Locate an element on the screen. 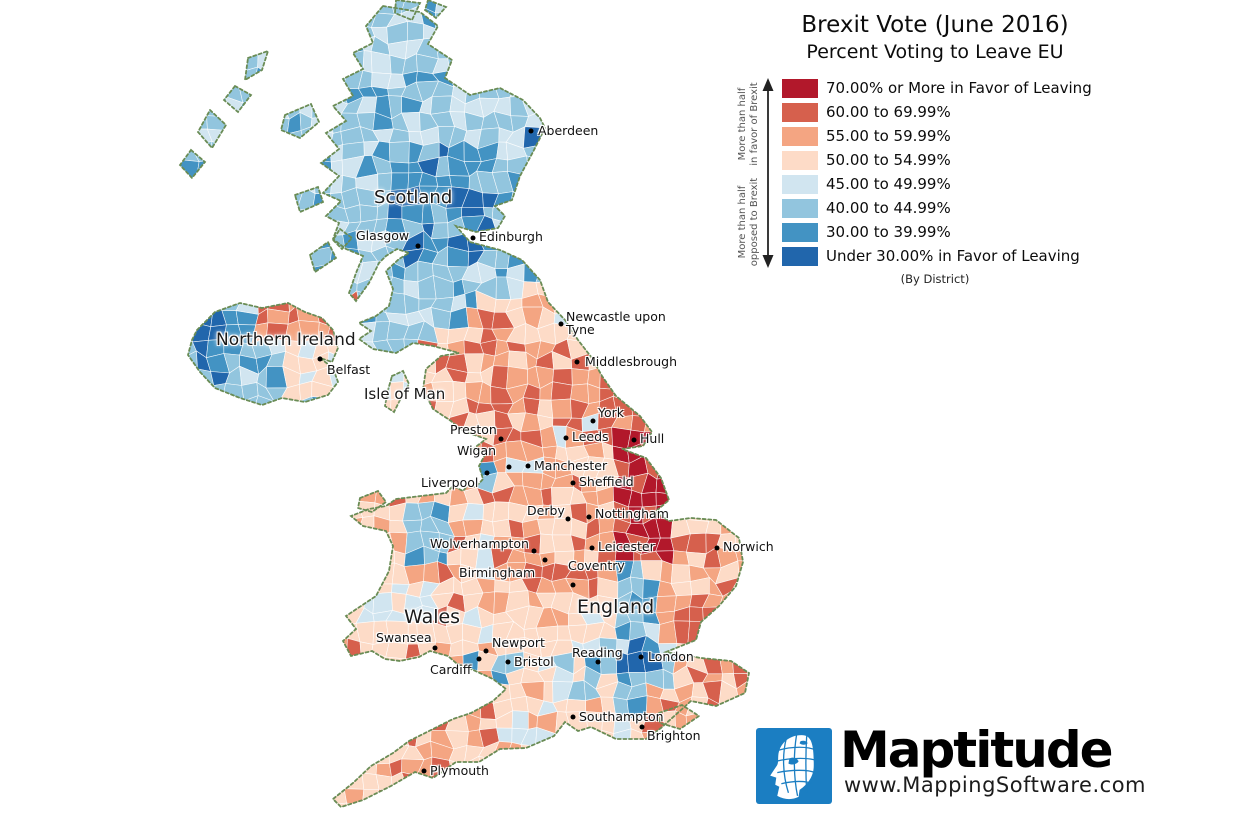  city-label: Southampton is located at coordinates (621, 716).